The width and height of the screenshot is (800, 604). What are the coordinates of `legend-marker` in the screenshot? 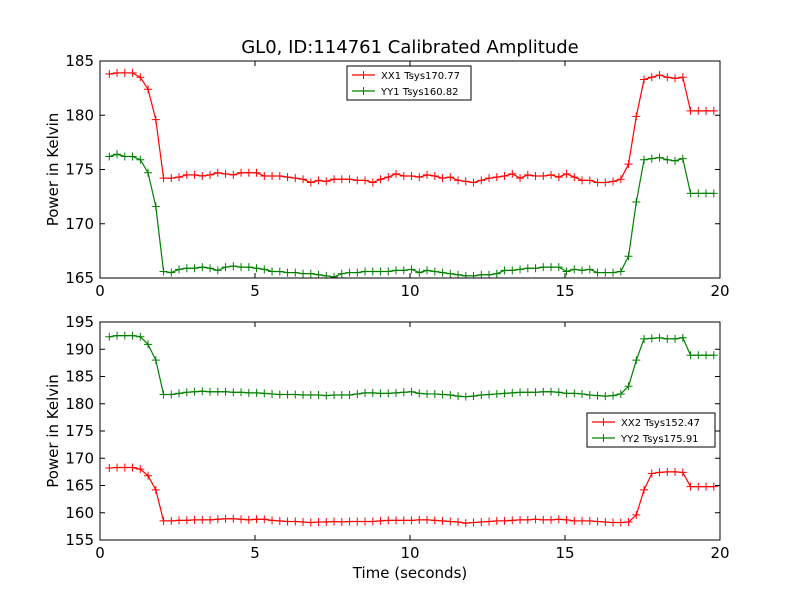 It's located at (363, 75).